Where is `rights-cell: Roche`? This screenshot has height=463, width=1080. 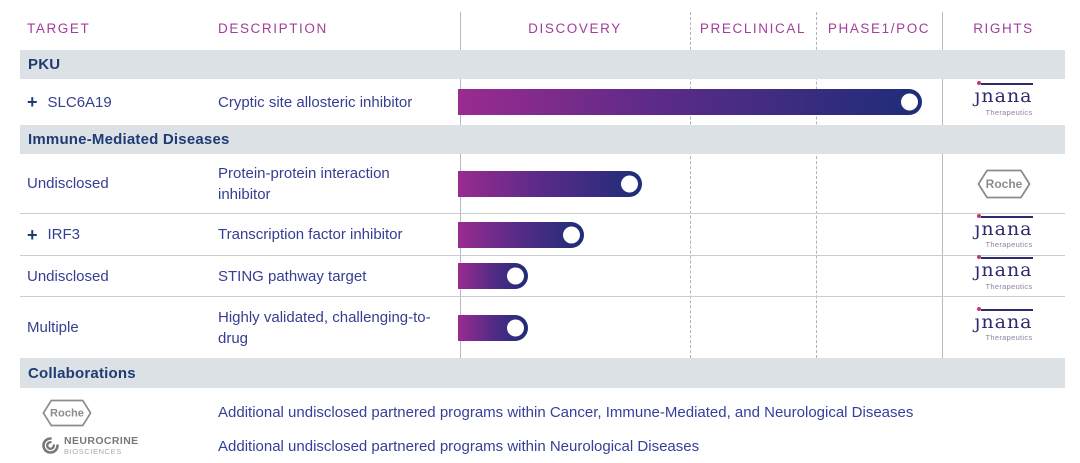 rights-cell: Roche is located at coordinates (1003, 184).